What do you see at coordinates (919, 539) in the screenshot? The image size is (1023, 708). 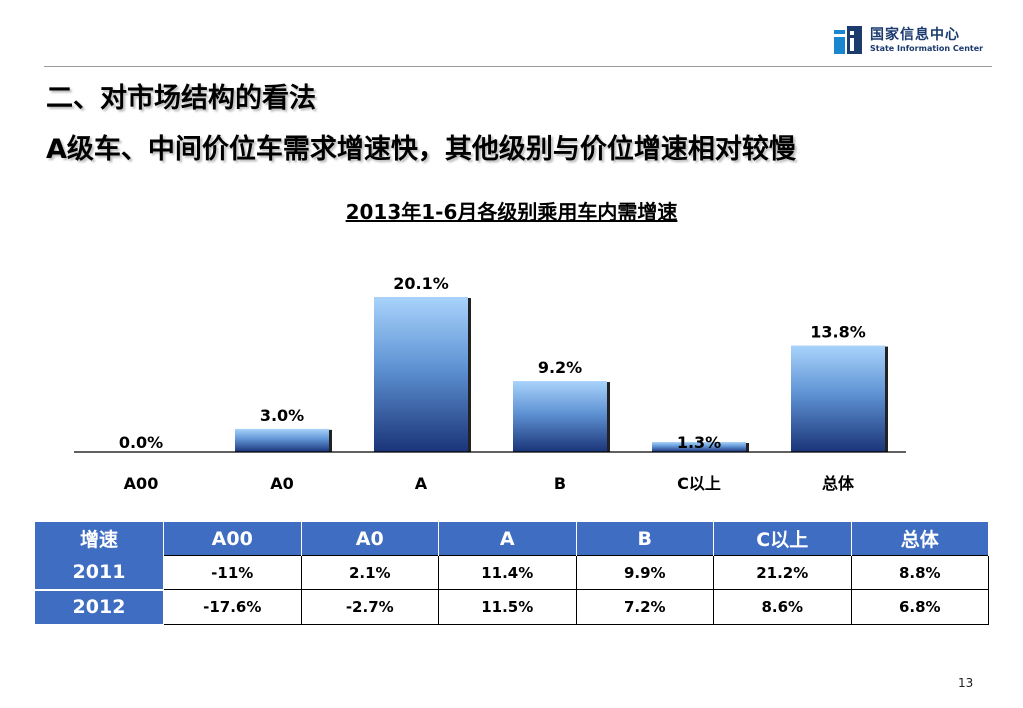 I see `table-header-cell: 总体` at bounding box center [919, 539].